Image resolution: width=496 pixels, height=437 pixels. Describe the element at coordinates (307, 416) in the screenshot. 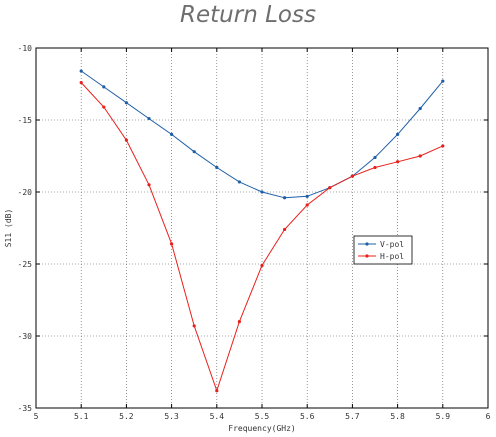

I see `x-tick-label: 5.6` at that location.